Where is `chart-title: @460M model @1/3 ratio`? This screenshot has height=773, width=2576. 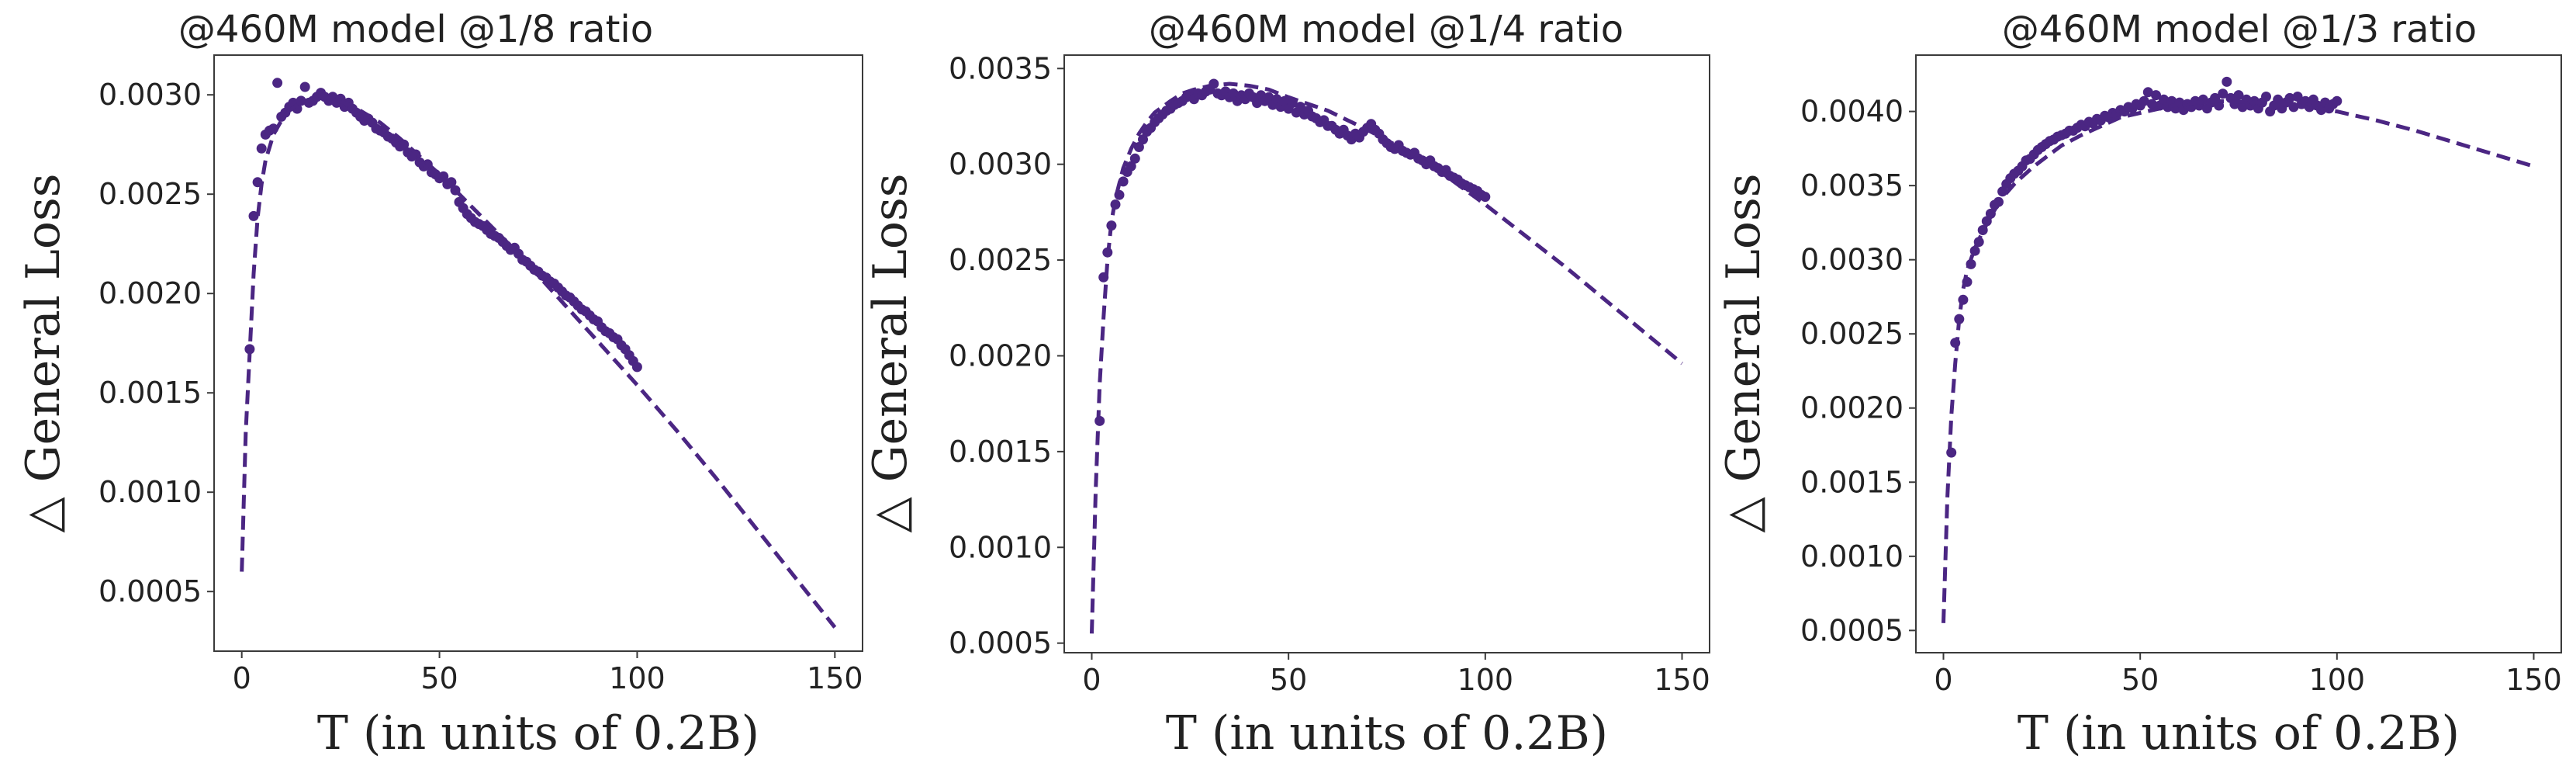 chart-title: @460M model @1/3 ratio is located at coordinates (2239, 29).